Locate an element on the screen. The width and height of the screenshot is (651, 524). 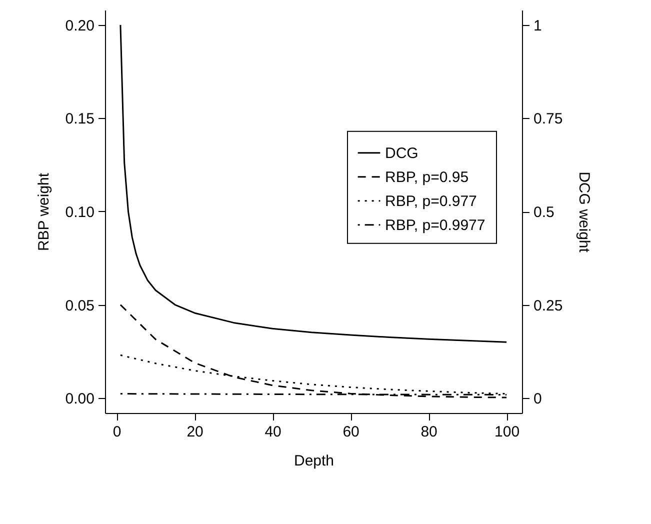
x-tick-label: 60 is located at coordinates (351, 432).